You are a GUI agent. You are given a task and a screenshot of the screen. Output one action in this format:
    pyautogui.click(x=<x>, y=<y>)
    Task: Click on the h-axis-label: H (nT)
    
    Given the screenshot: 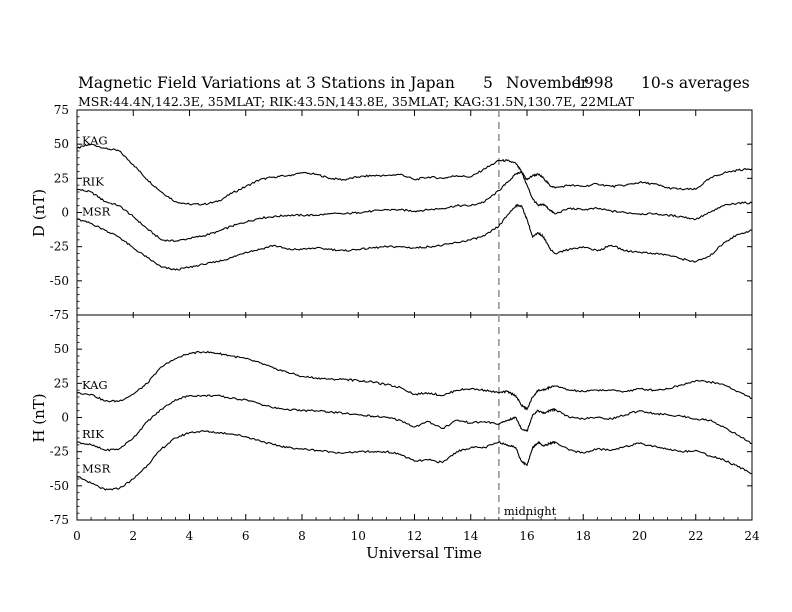 What is the action you would take?
    pyautogui.click(x=39, y=417)
    